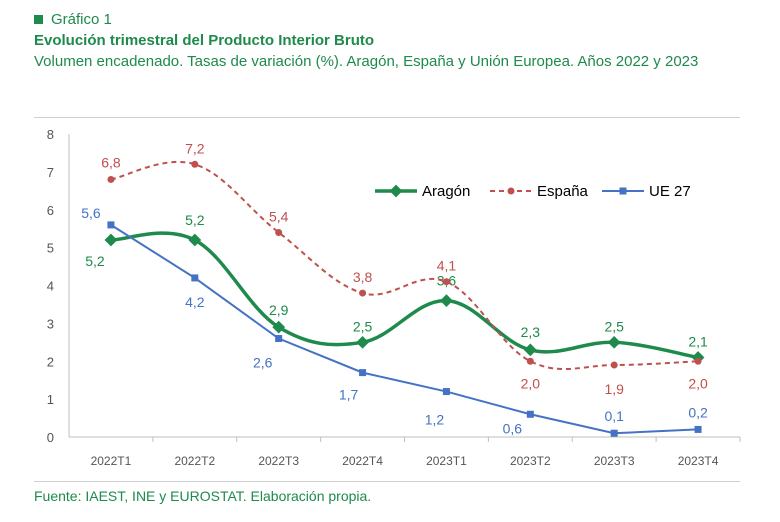 The image size is (780, 522). Describe the element at coordinates (362, 461) in the screenshot. I see `x-tick-label: 2022T4` at that location.